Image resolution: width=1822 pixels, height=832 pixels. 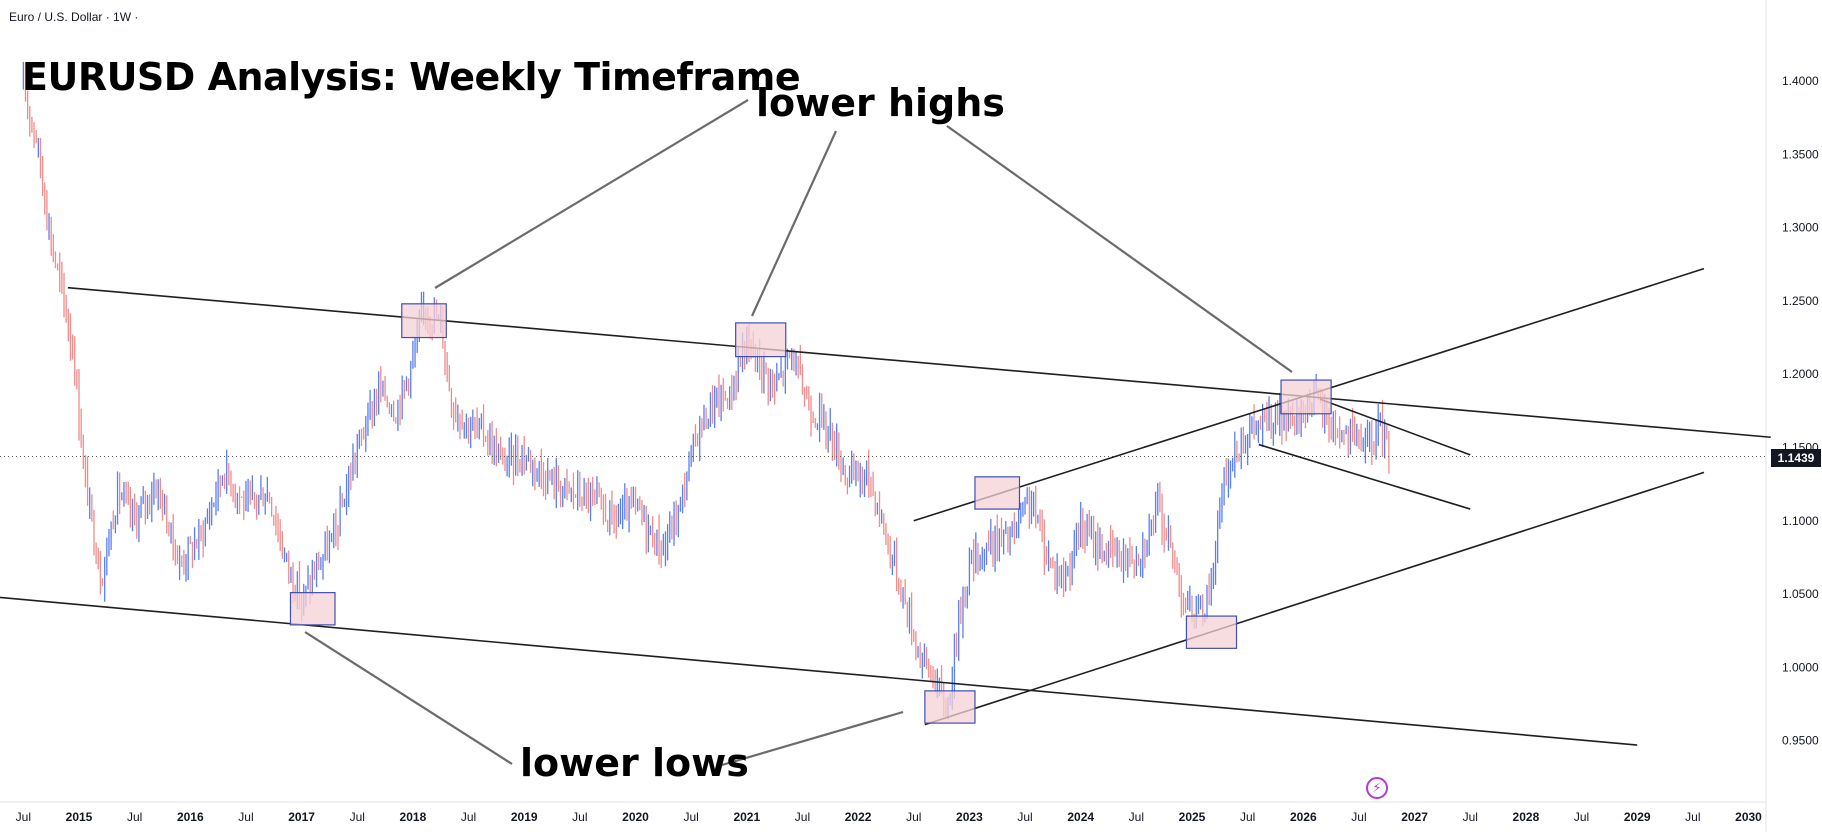 I want to click on time-tick-label: 2017, so click(x=301, y=817).